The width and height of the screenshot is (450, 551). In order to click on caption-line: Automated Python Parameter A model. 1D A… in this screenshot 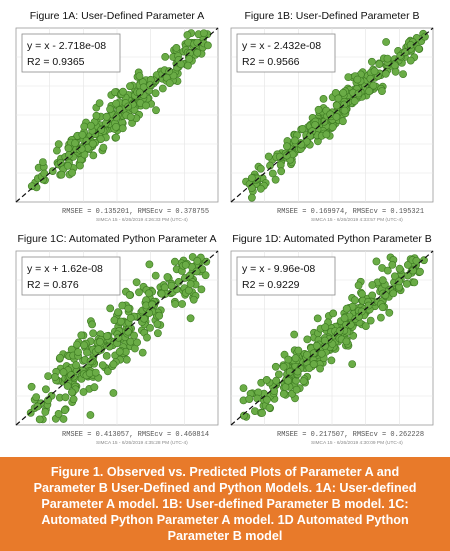, I will do `click(225, 520)`.